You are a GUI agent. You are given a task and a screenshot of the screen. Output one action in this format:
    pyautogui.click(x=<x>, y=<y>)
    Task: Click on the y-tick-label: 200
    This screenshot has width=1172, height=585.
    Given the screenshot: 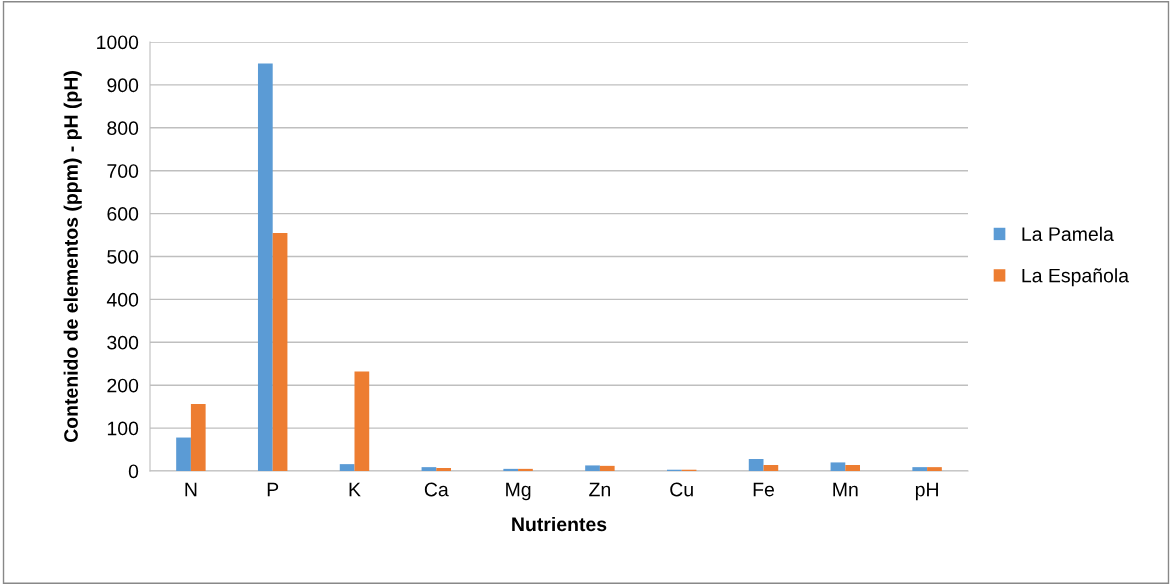 What is the action you would take?
    pyautogui.click(x=123, y=385)
    